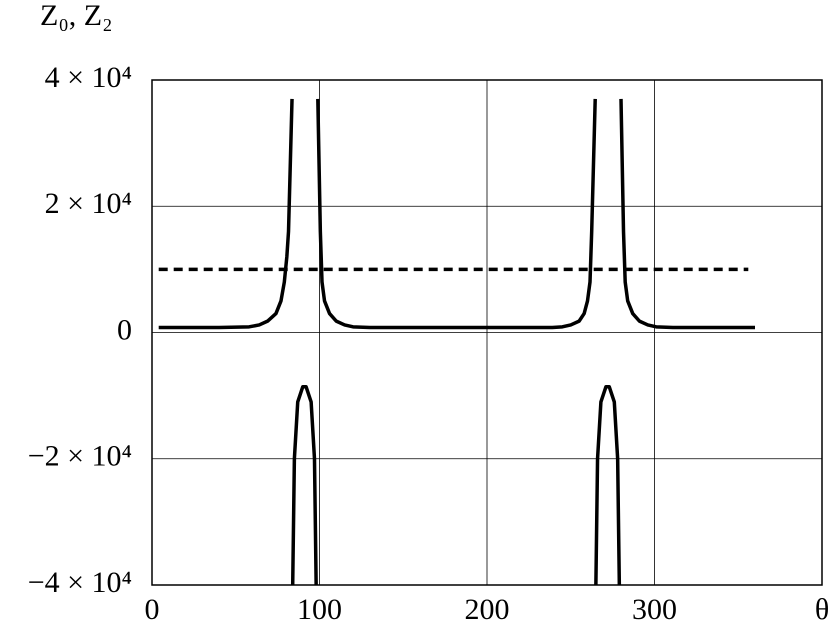 This screenshot has height=633, width=831. I want to click on y-tick-label: −2 × 10⁴, so click(80, 456).